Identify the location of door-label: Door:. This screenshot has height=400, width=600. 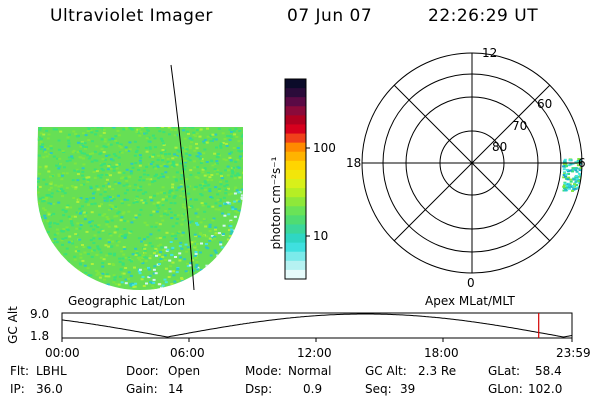
(142, 371).